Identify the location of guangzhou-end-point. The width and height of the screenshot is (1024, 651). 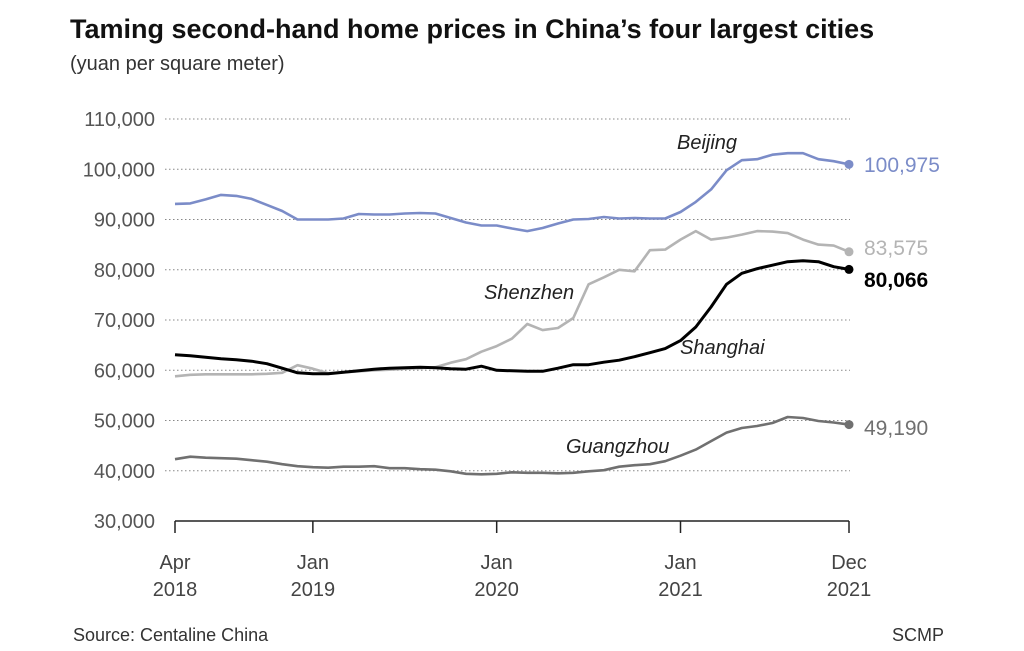
(849, 425).